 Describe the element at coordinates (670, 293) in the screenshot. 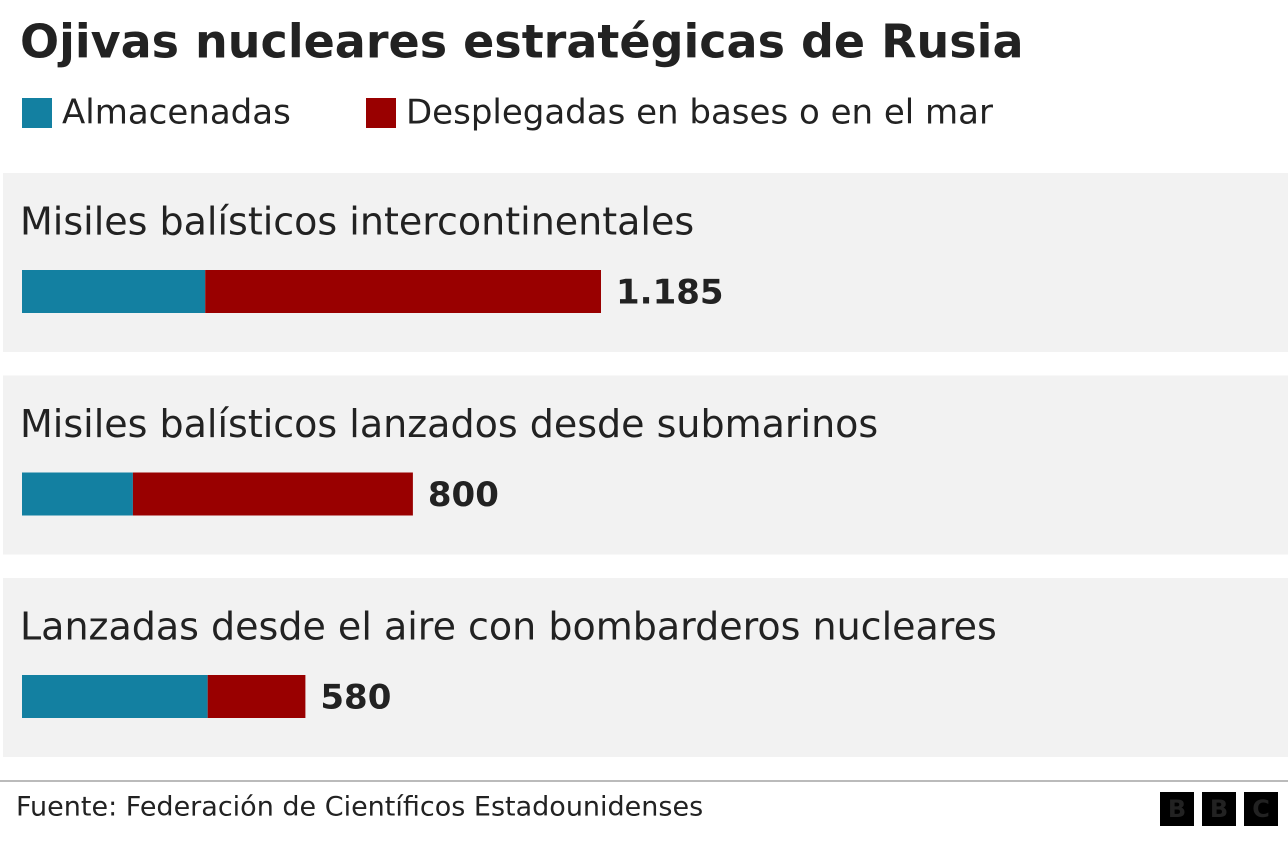

I see `total-label: 1.185` at that location.